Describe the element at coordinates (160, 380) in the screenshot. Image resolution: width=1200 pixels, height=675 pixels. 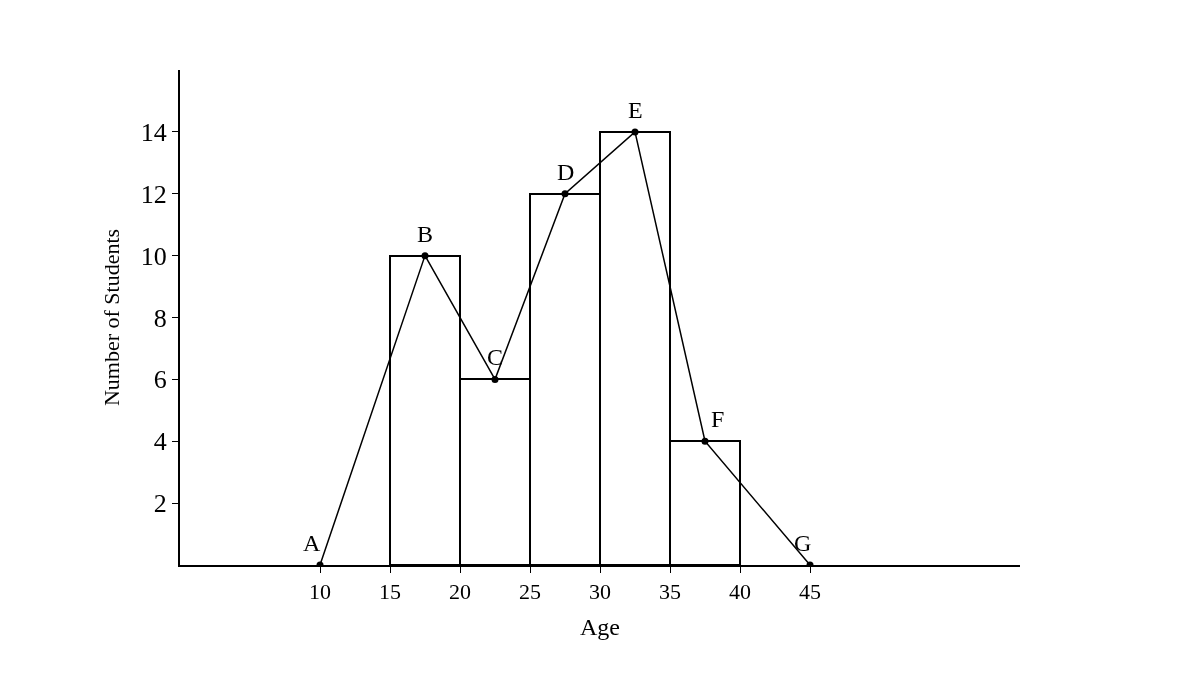
I see `y-tick-label: 6` at that location.